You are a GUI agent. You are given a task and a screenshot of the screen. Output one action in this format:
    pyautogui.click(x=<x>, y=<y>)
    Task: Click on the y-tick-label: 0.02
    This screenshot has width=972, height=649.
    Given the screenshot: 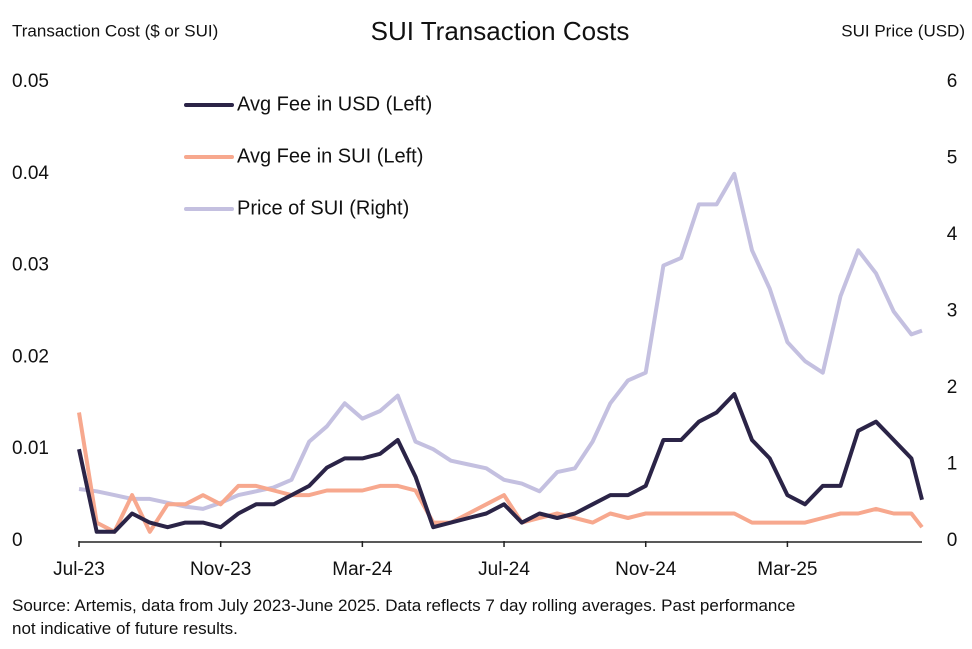 What is the action you would take?
    pyautogui.click(x=30, y=356)
    